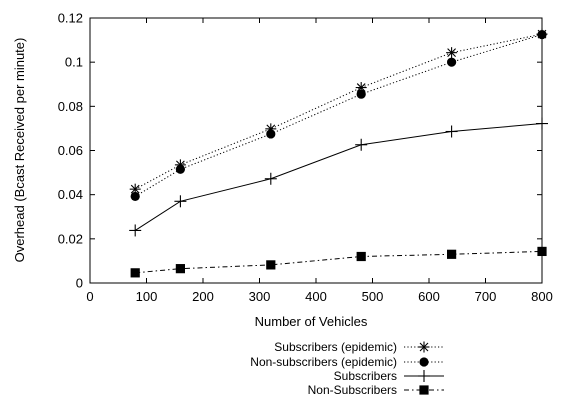 Image resolution: width=570 pixels, height=397 pixels. What do you see at coordinates (429, 296) in the screenshot?
I see `x-tick-label: 600` at bounding box center [429, 296].